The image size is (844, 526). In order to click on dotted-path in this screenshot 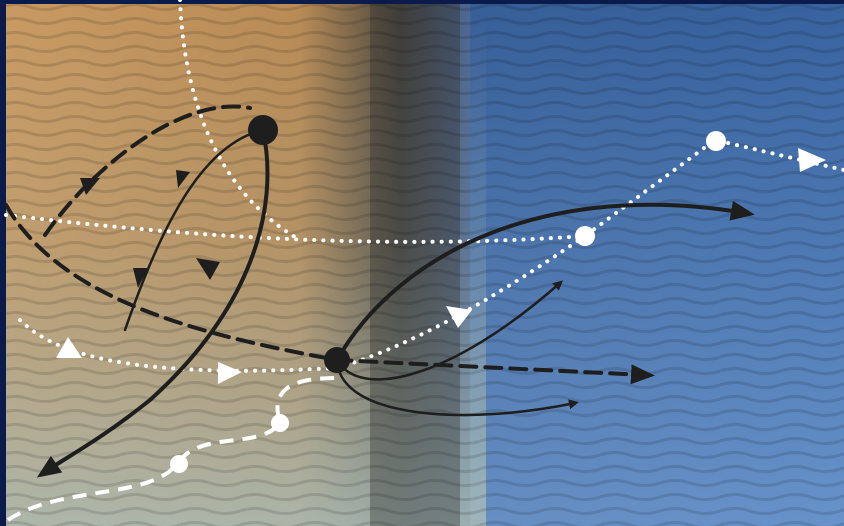, I will do `click(240, 121)`.